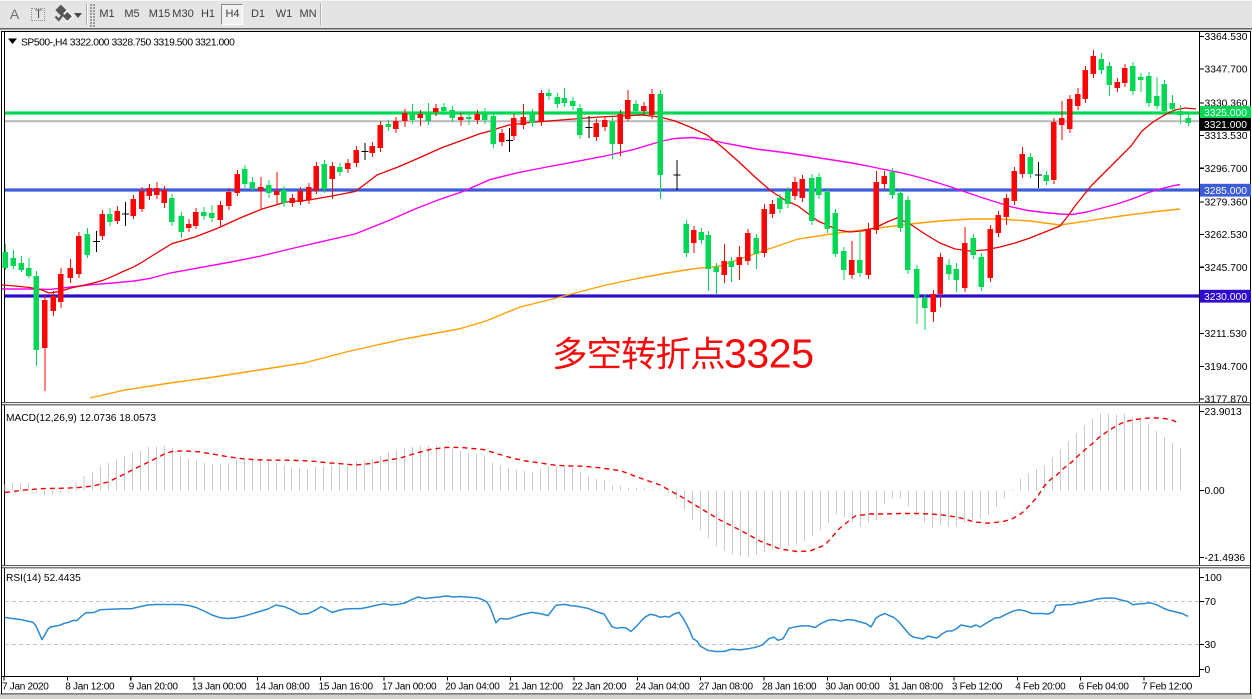  Describe the element at coordinates (1040, 687) in the screenshot. I see `svg-text: 4 Feb 20:00` at that location.